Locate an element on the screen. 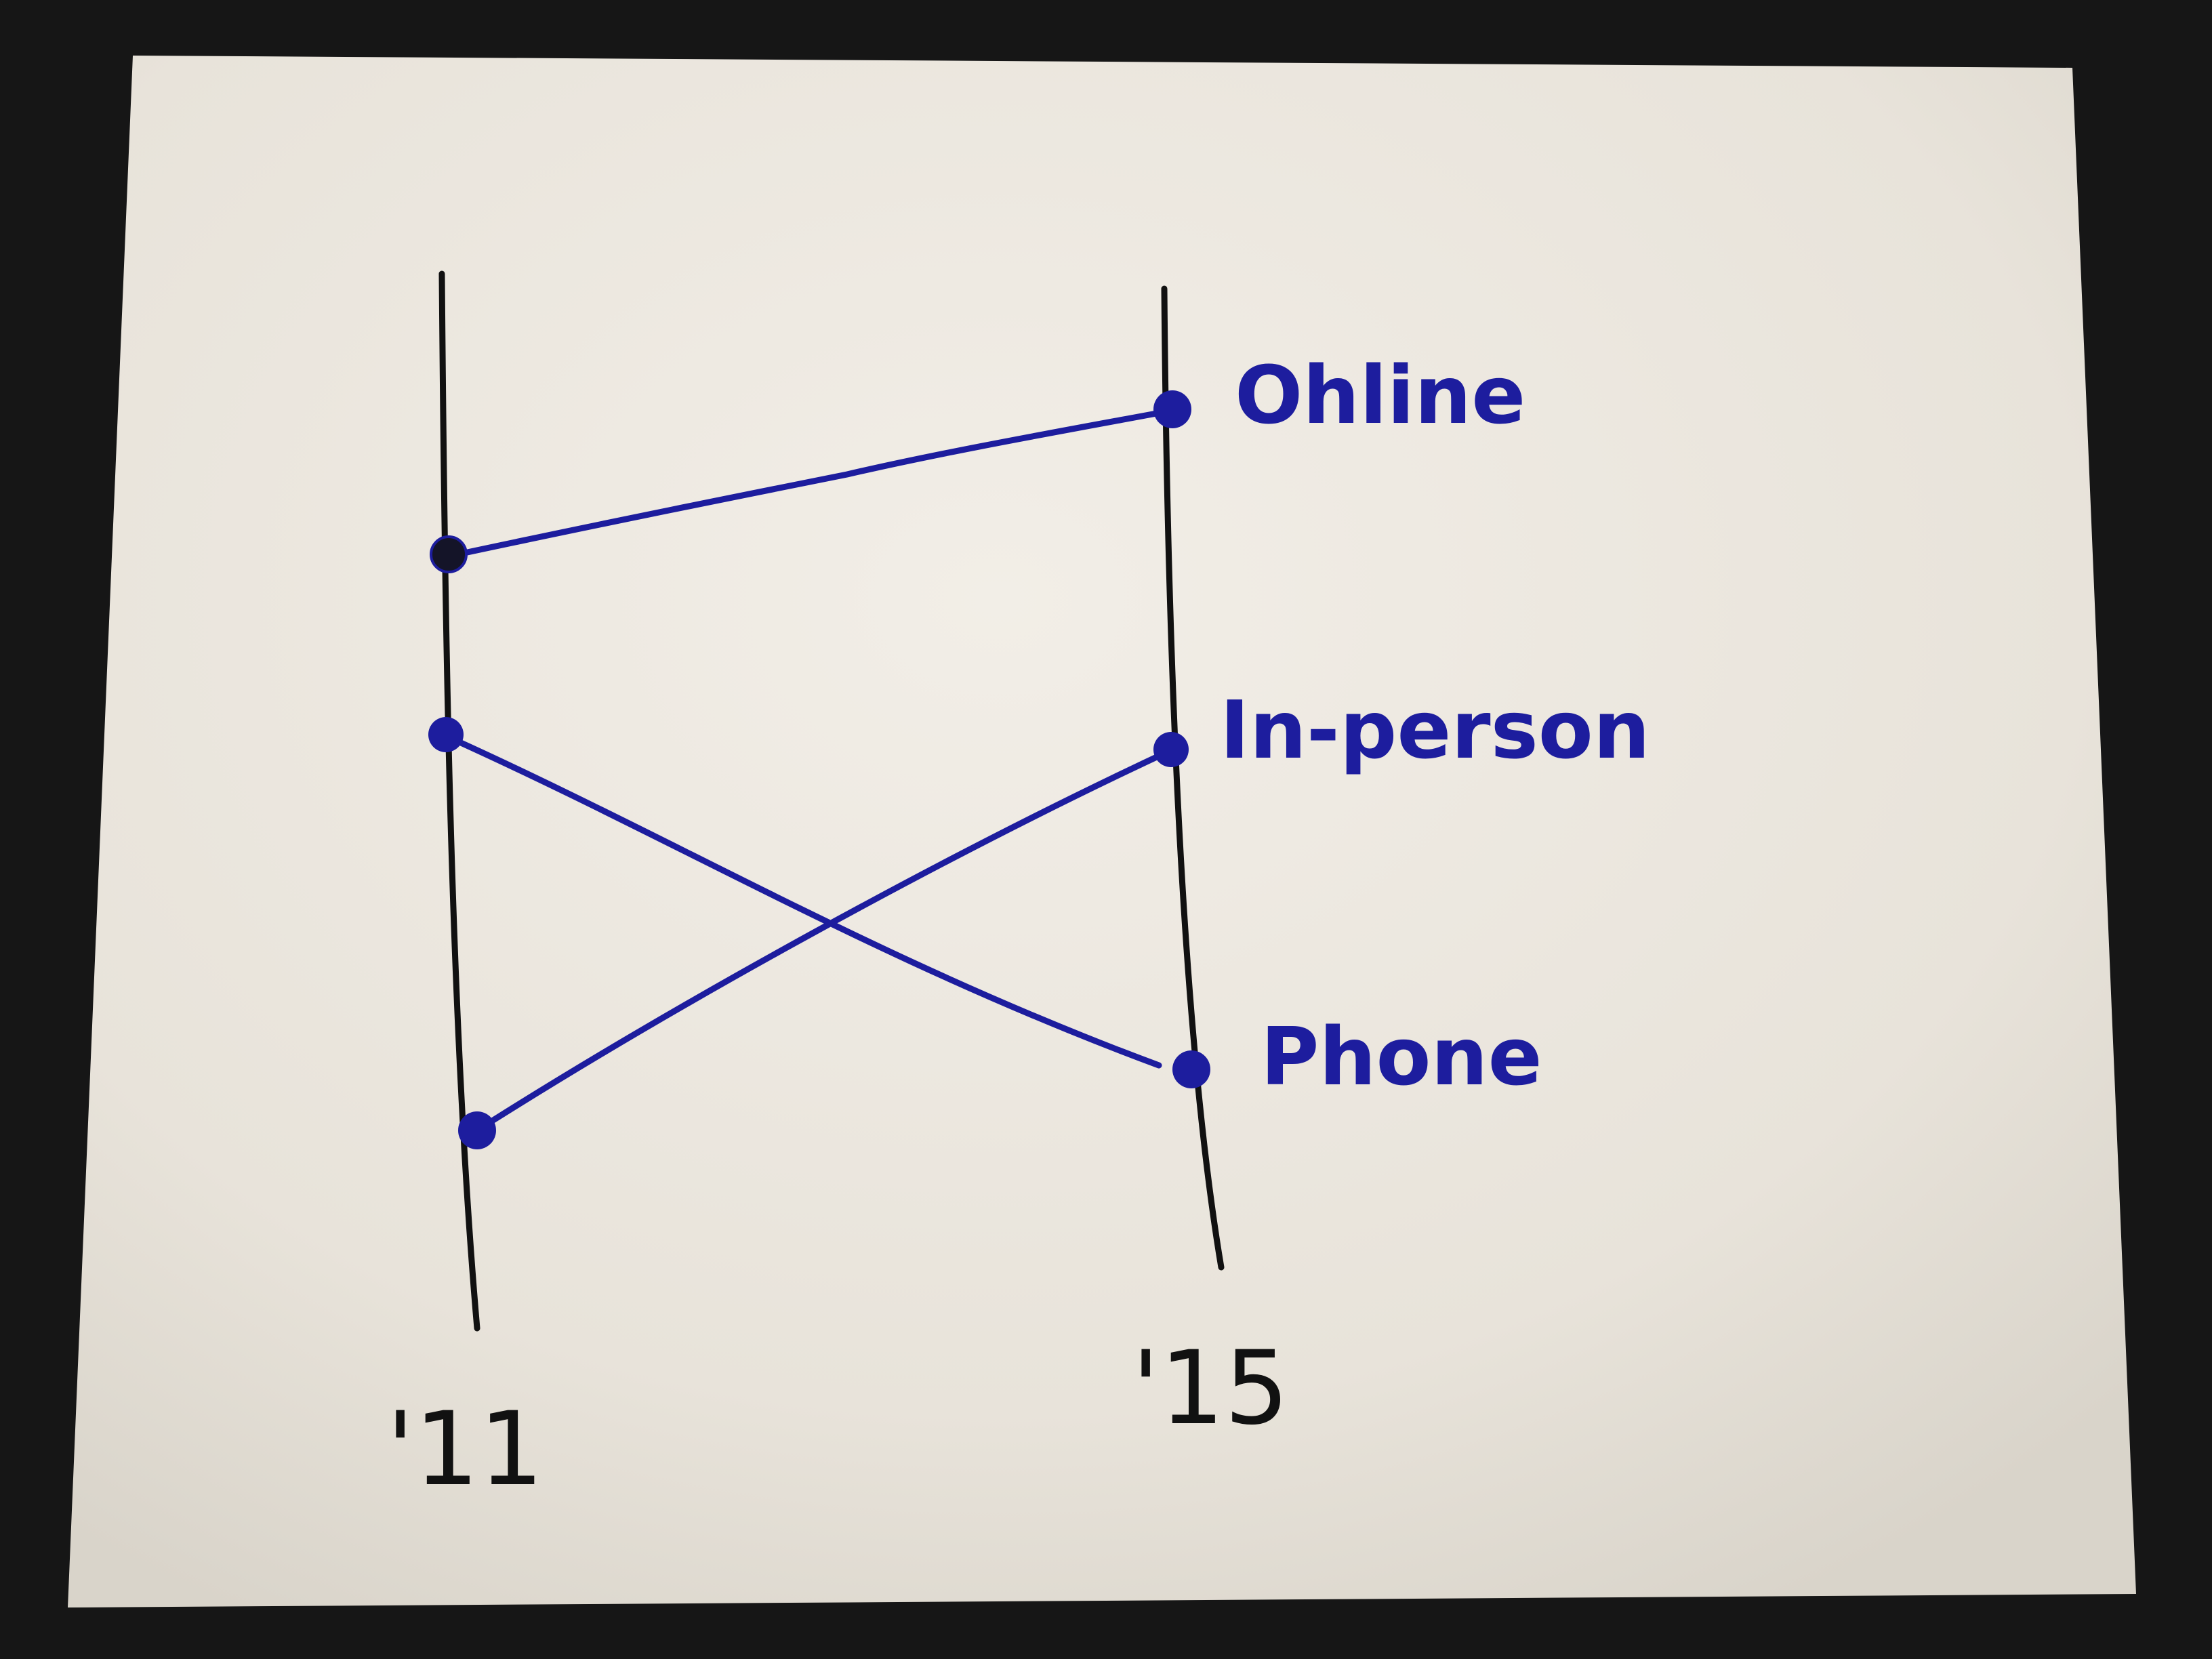  label-online: Ohline is located at coordinates (1380, 395).